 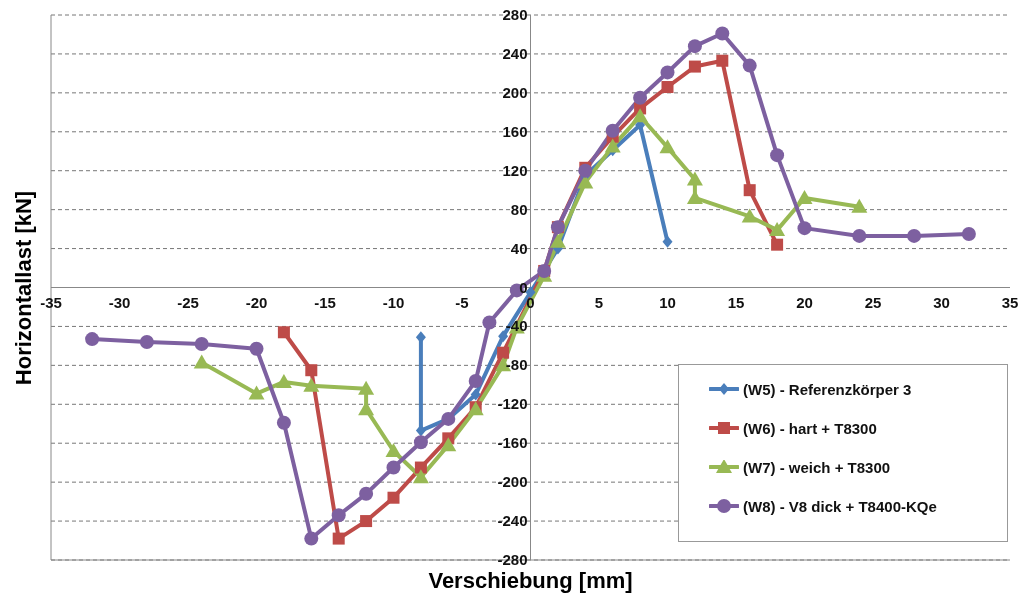 What do you see at coordinates (599, 302) in the screenshot?
I see `x-tick-label: 5` at bounding box center [599, 302].